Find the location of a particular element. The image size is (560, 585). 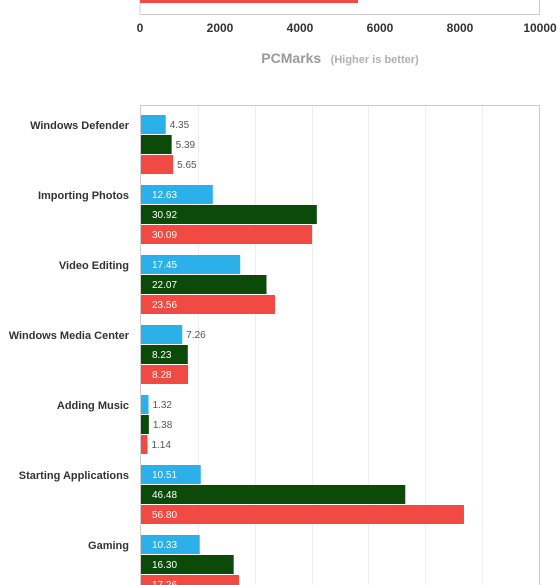

category-label: Starting Applications is located at coordinates (74, 476).